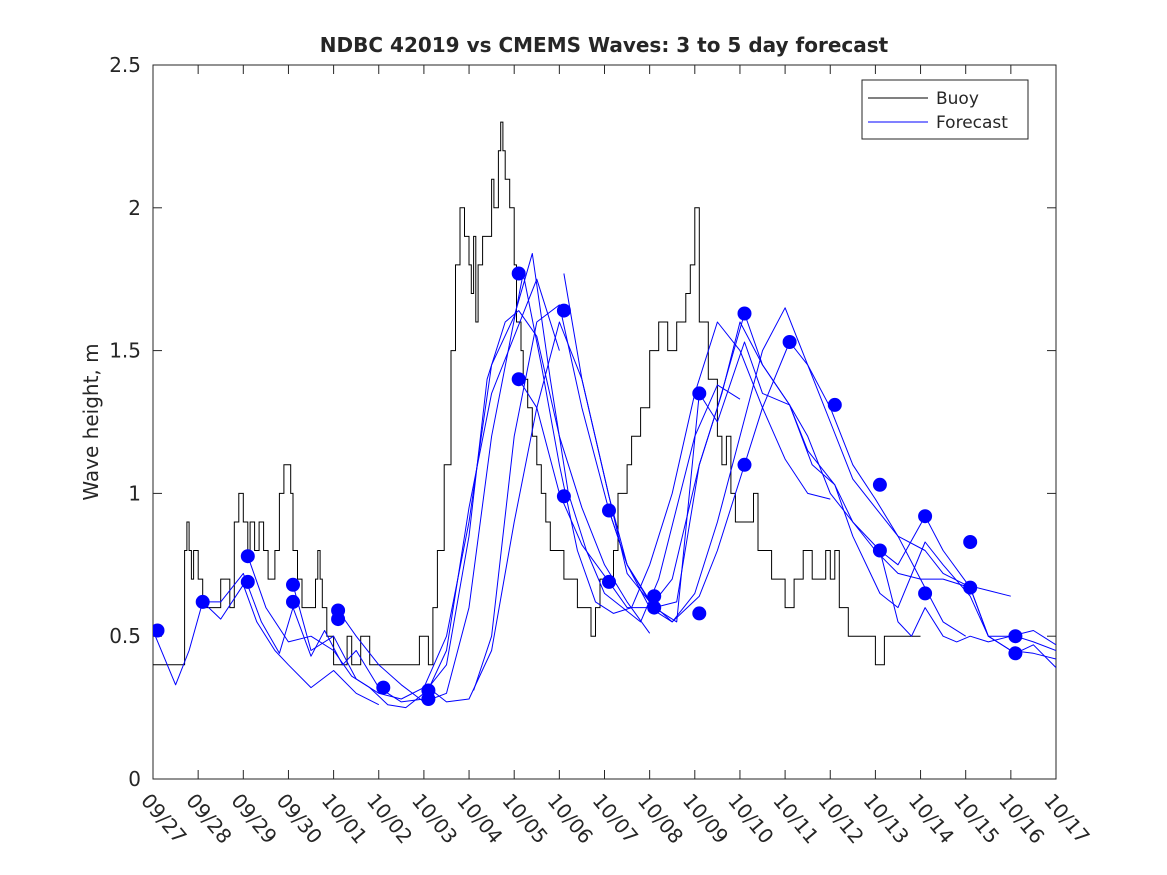  What do you see at coordinates (91, 421) in the screenshot?
I see `y-axis-label: Wave height, m` at bounding box center [91, 421].